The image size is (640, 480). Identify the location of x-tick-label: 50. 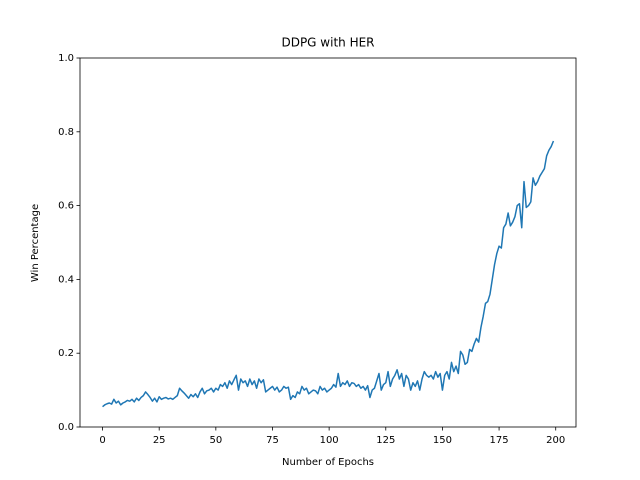
(215, 440).